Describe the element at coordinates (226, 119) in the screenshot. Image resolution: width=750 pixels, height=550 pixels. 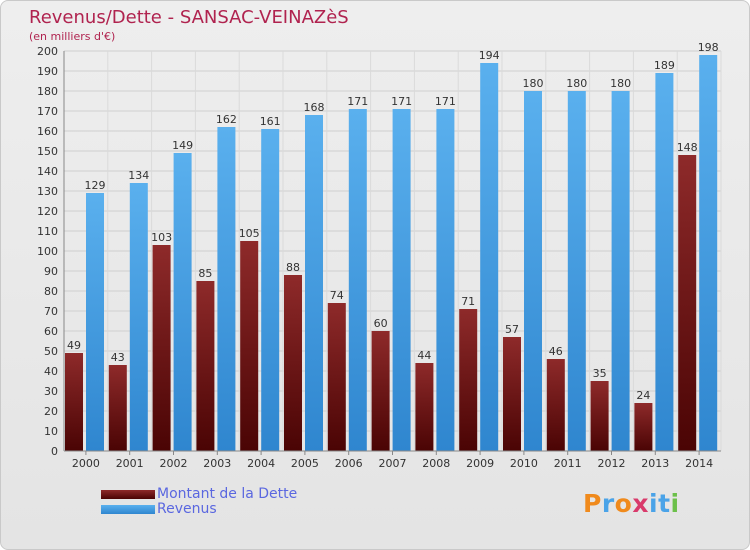
I see `data-label: 162` at that location.